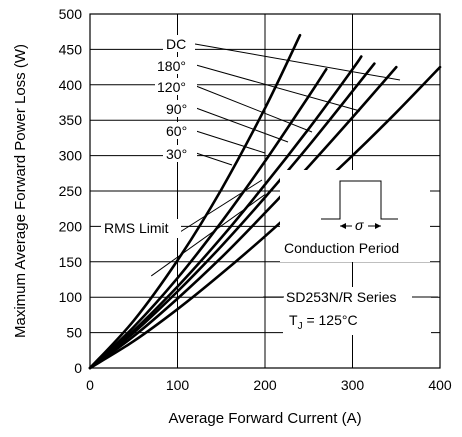 The image size is (462, 437). Describe the element at coordinates (78, 368) in the screenshot. I see `y-tick-label: 0` at that location.